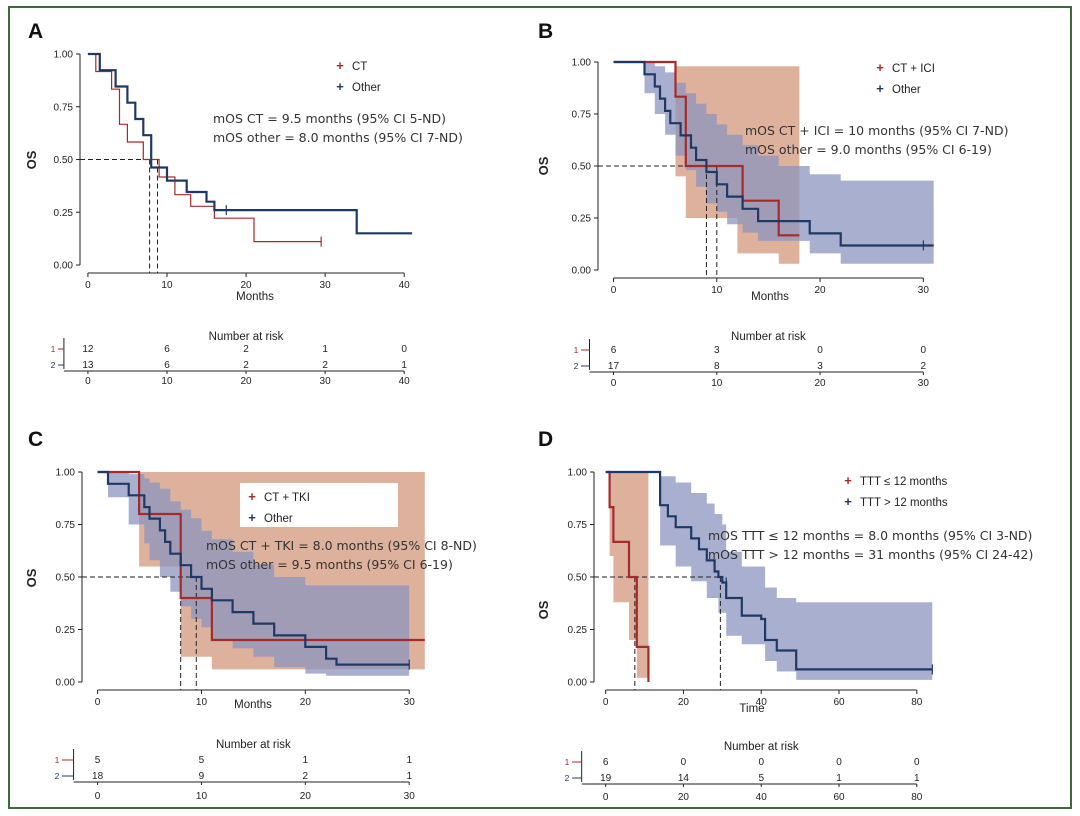 The width and height of the screenshot is (1080, 816). Describe the element at coordinates (839, 702) in the screenshot. I see `x-tick-label: 60` at that location.